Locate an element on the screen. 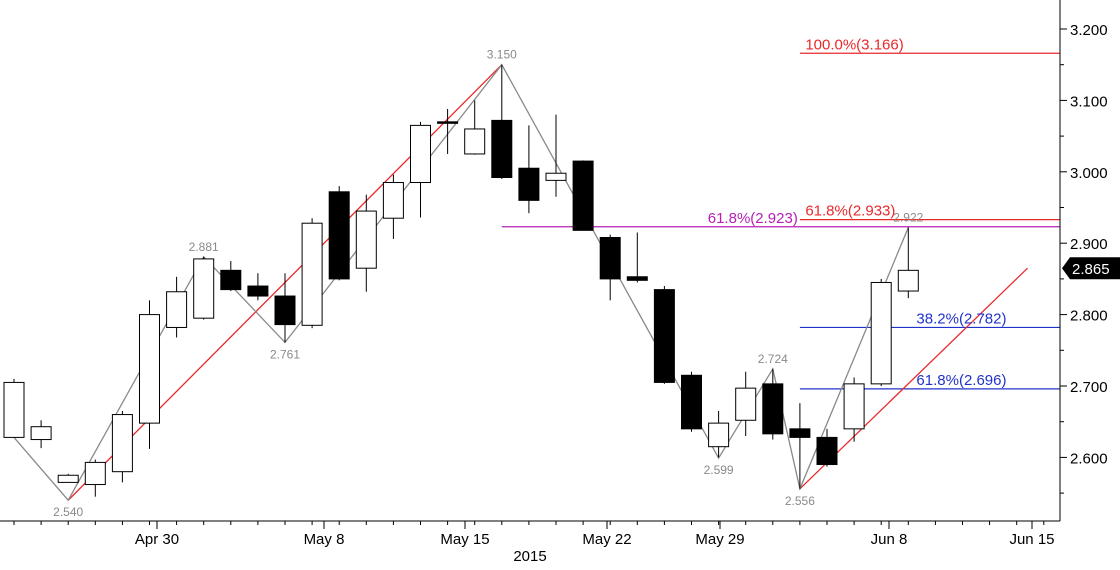  y-tick-label: 3.000 is located at coordinates (1089, 173).